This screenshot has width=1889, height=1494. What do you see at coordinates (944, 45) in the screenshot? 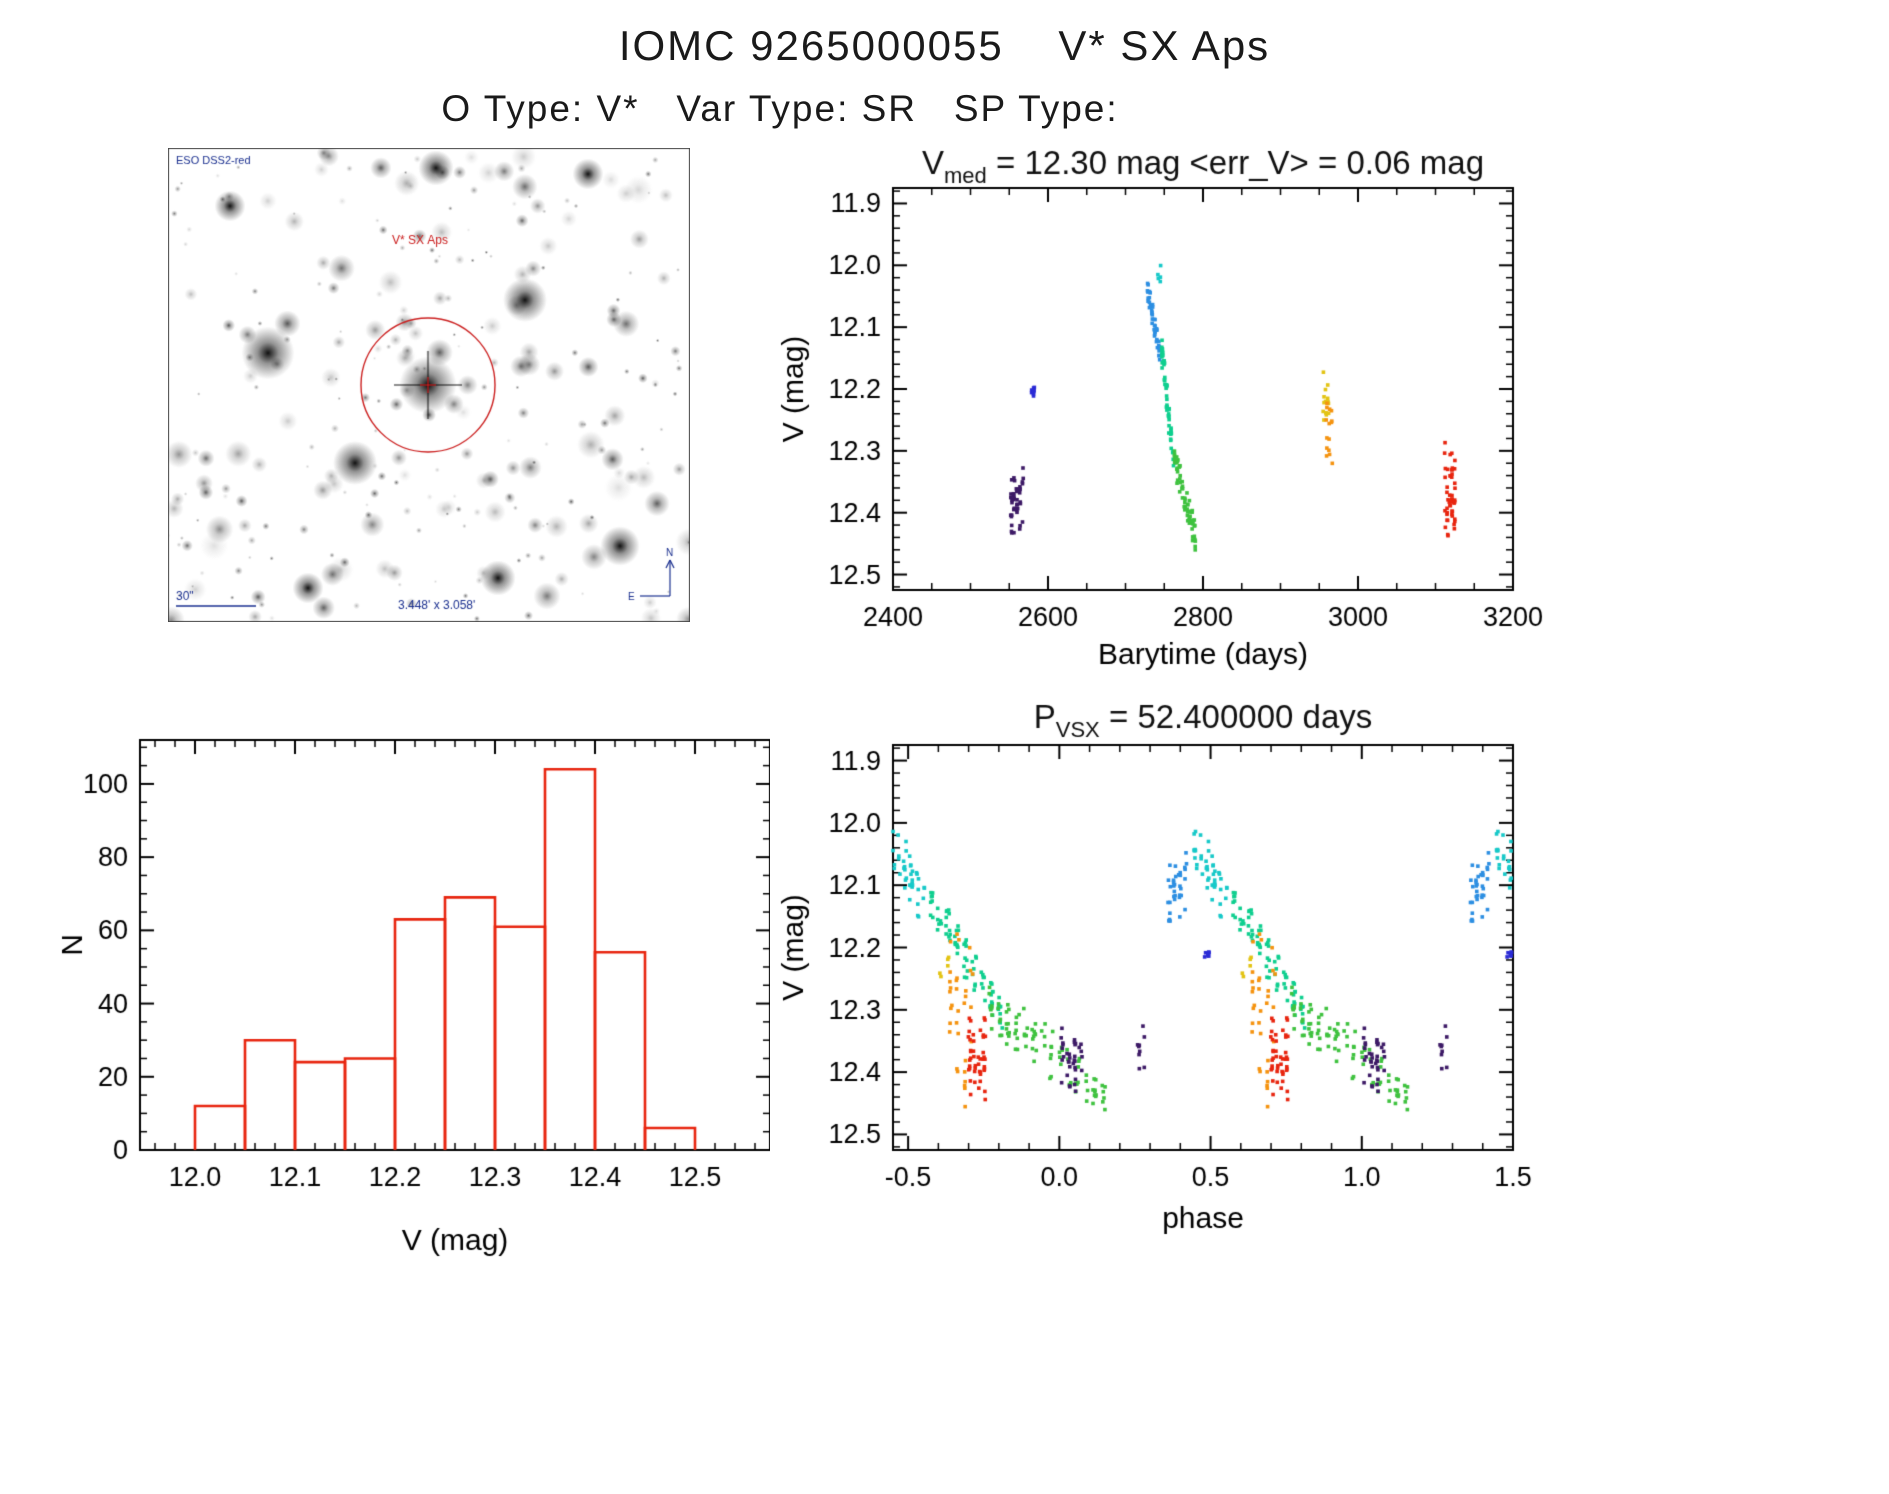
I see `page-title: IOMC 9265000055 V* SX Aps` at bounding box center [944, 45].